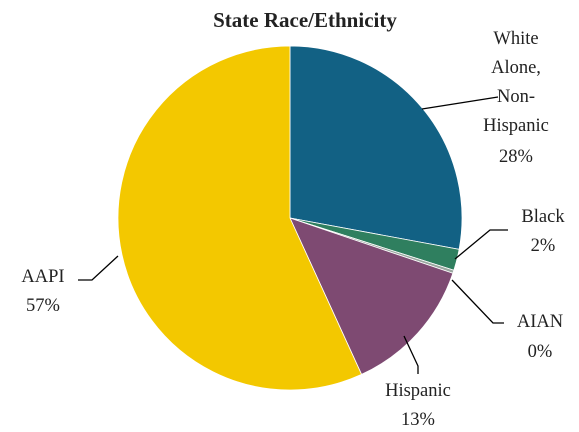 The width and height of the screenshot is (579, 432). I want to click on label-aian-pct: 0%, so click(540, 352).